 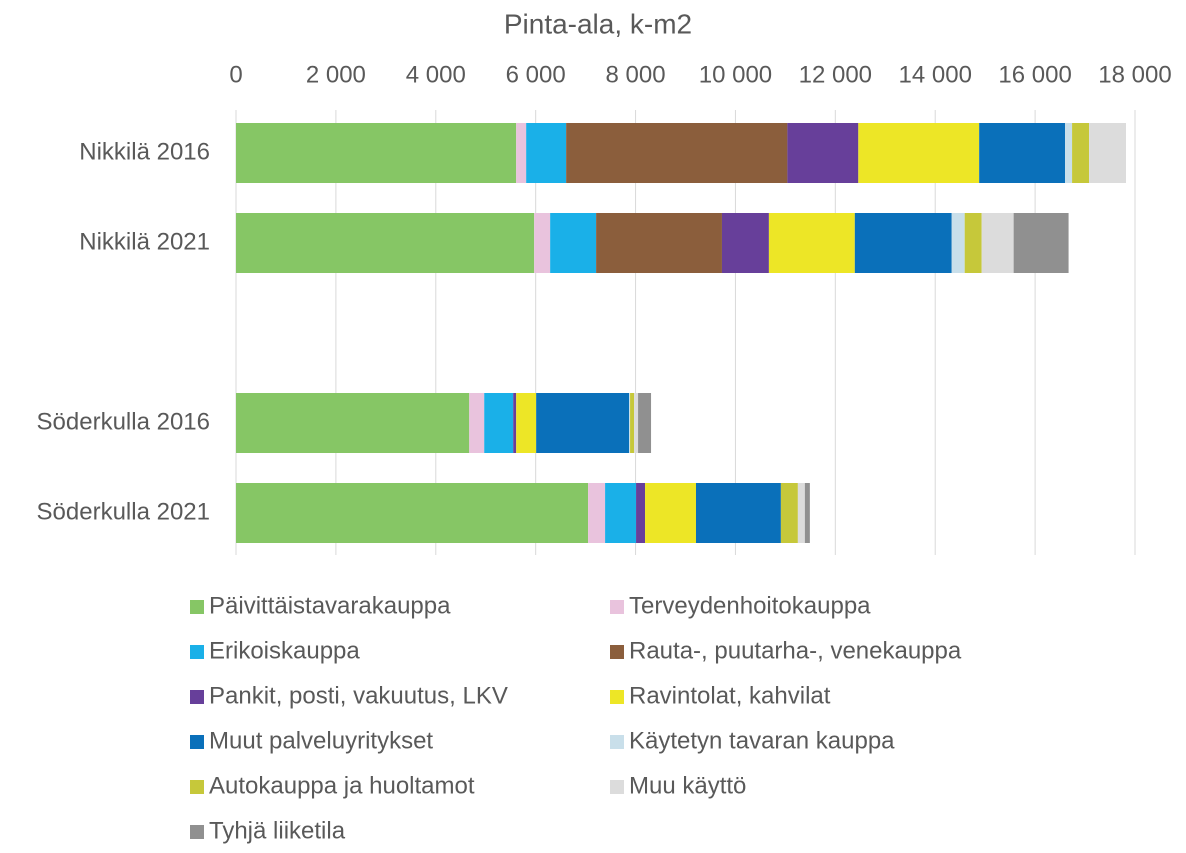 I want to click on x-tick-label: 0, so click(x=235, y=74).